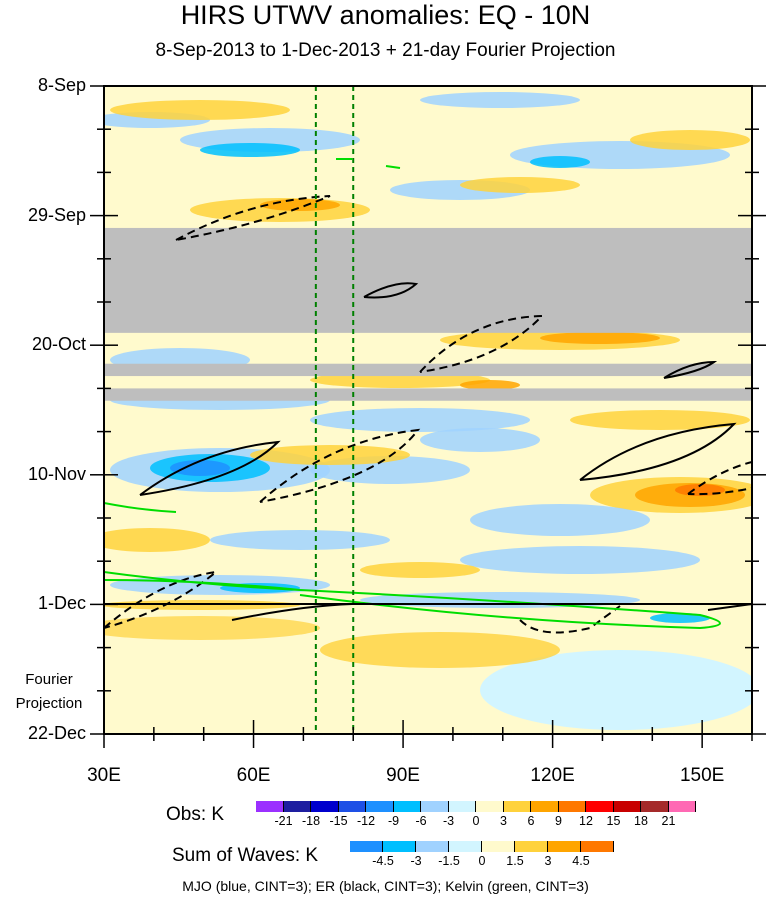  Describe the element at coordinates (641, 821) in the screenshot. I see `colorbar-level-label: 18` at that location.